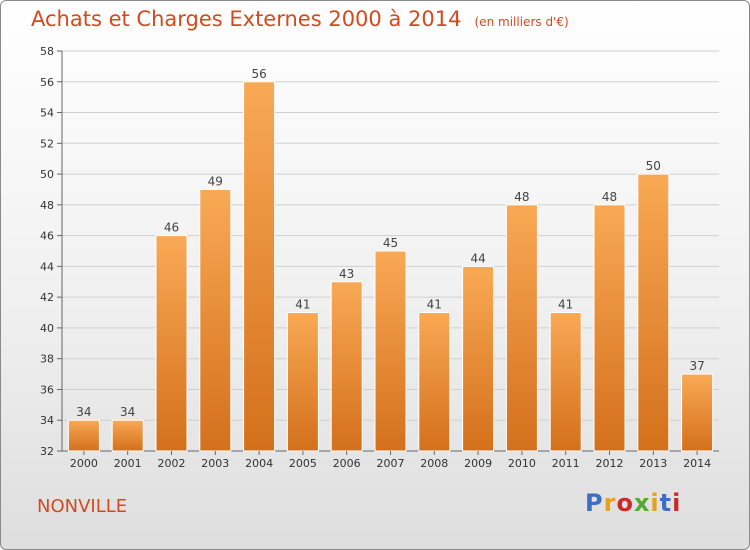 This screenshot has height=550, width=750. What do you see at coordinates (84, 463) in the screenshot?
I see `x-tick-label: 2000` at bounding box center [84, 463].